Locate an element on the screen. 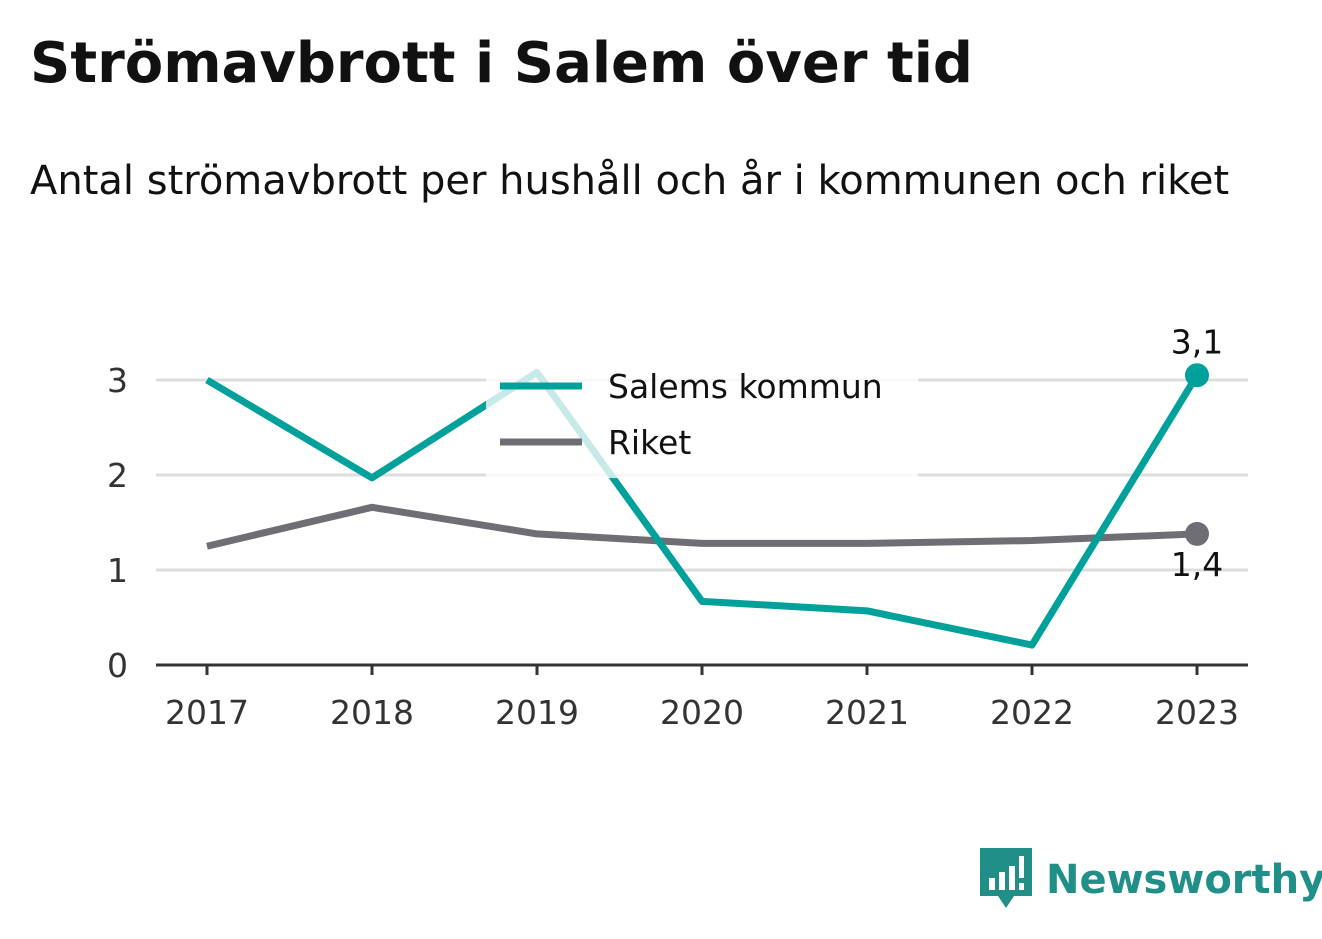 This screenshot has width=1322, height=939. y-tick-label: 3 is located at coordinates (117, 380).